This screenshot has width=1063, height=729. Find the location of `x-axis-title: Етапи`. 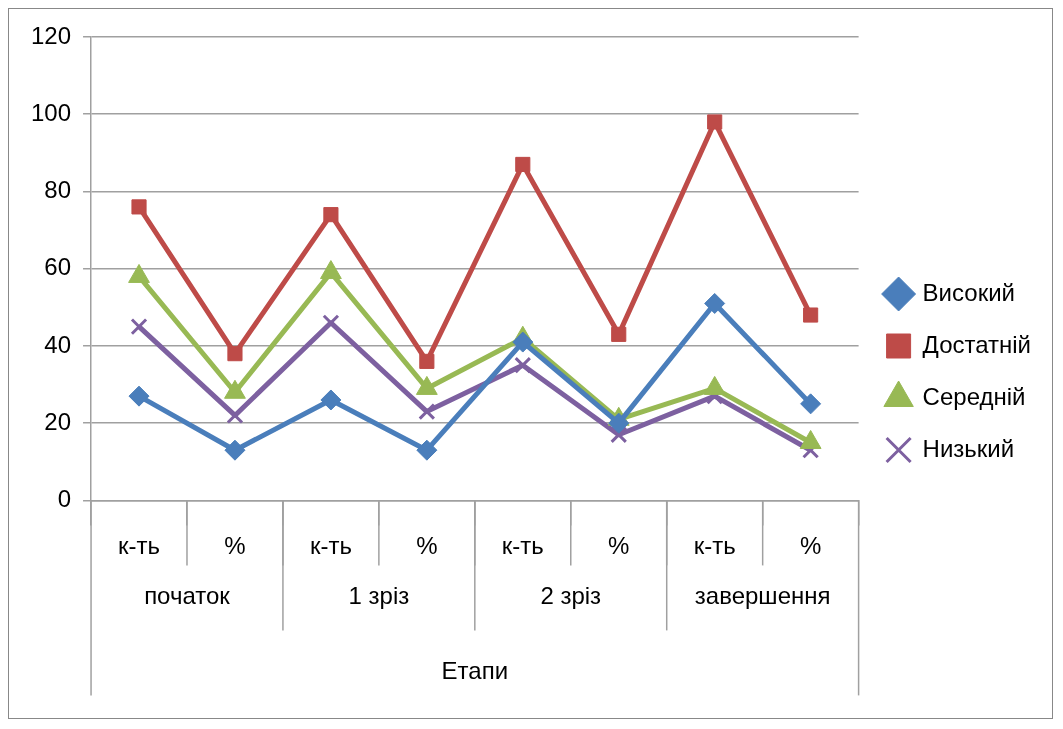

x-axis-title: Етапи is located at coordinates (475, 671).